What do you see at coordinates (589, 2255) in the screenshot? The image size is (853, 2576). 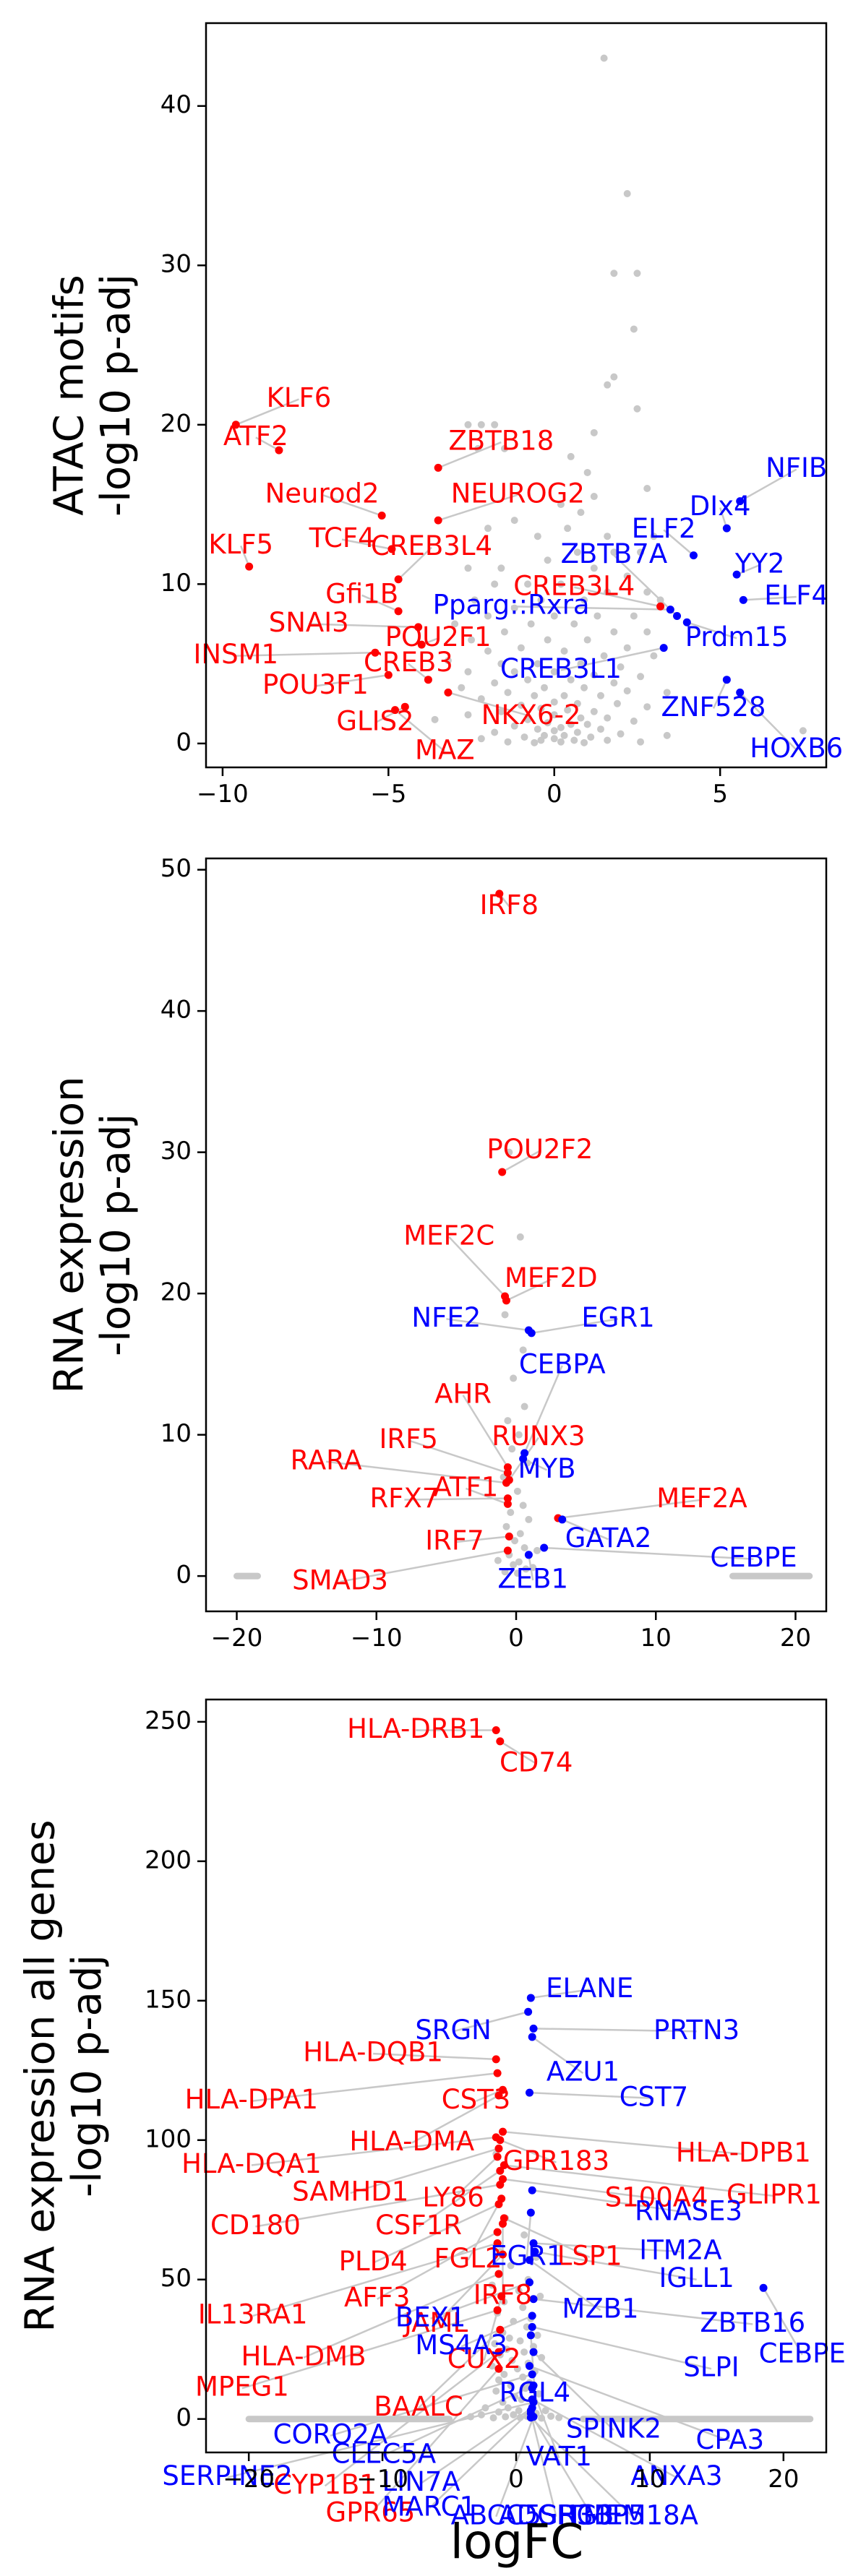 I see `point-label: LSP1` at bounding box center [589, 2255].